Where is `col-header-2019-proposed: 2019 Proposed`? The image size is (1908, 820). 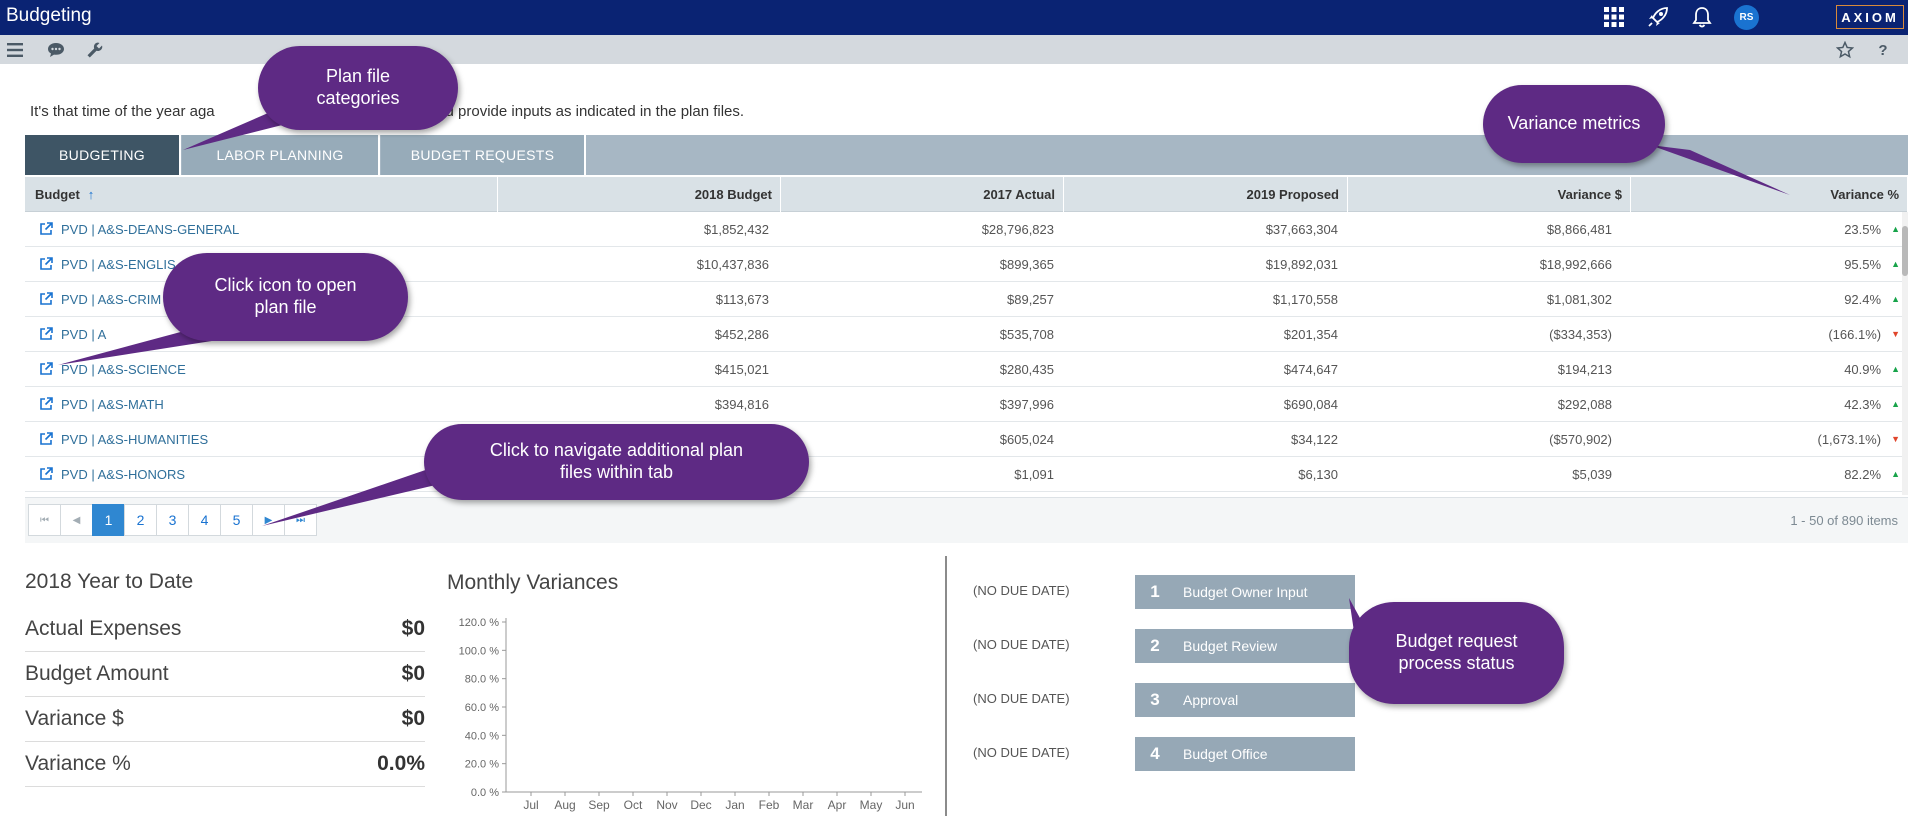
col-header-2019-proposed: 2019 Proposed is located at coordinates (1206, 194).